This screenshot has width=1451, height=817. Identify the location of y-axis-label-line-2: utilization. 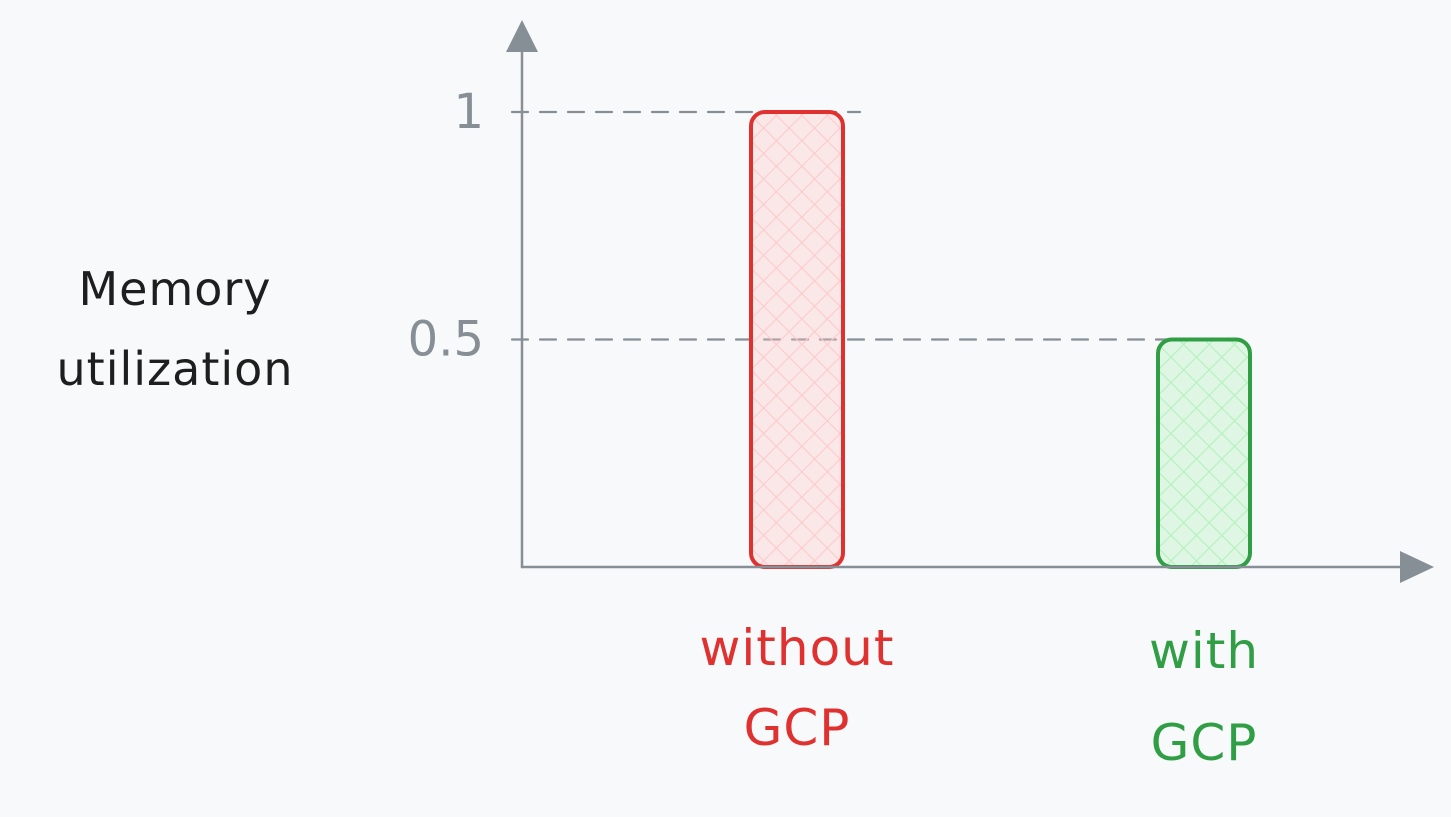
(175, 369).